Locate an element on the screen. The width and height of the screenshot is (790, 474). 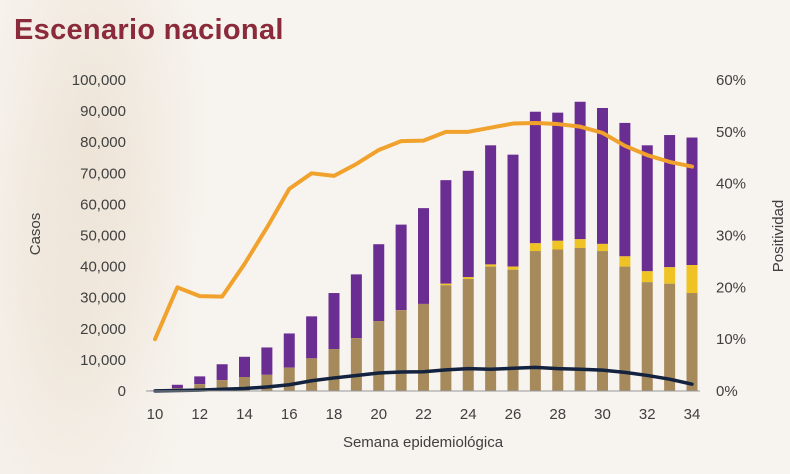
y2-axis-ticks: 0% 10% 20% 30% 40% 50% 60% is located at coordinates (731, 236).